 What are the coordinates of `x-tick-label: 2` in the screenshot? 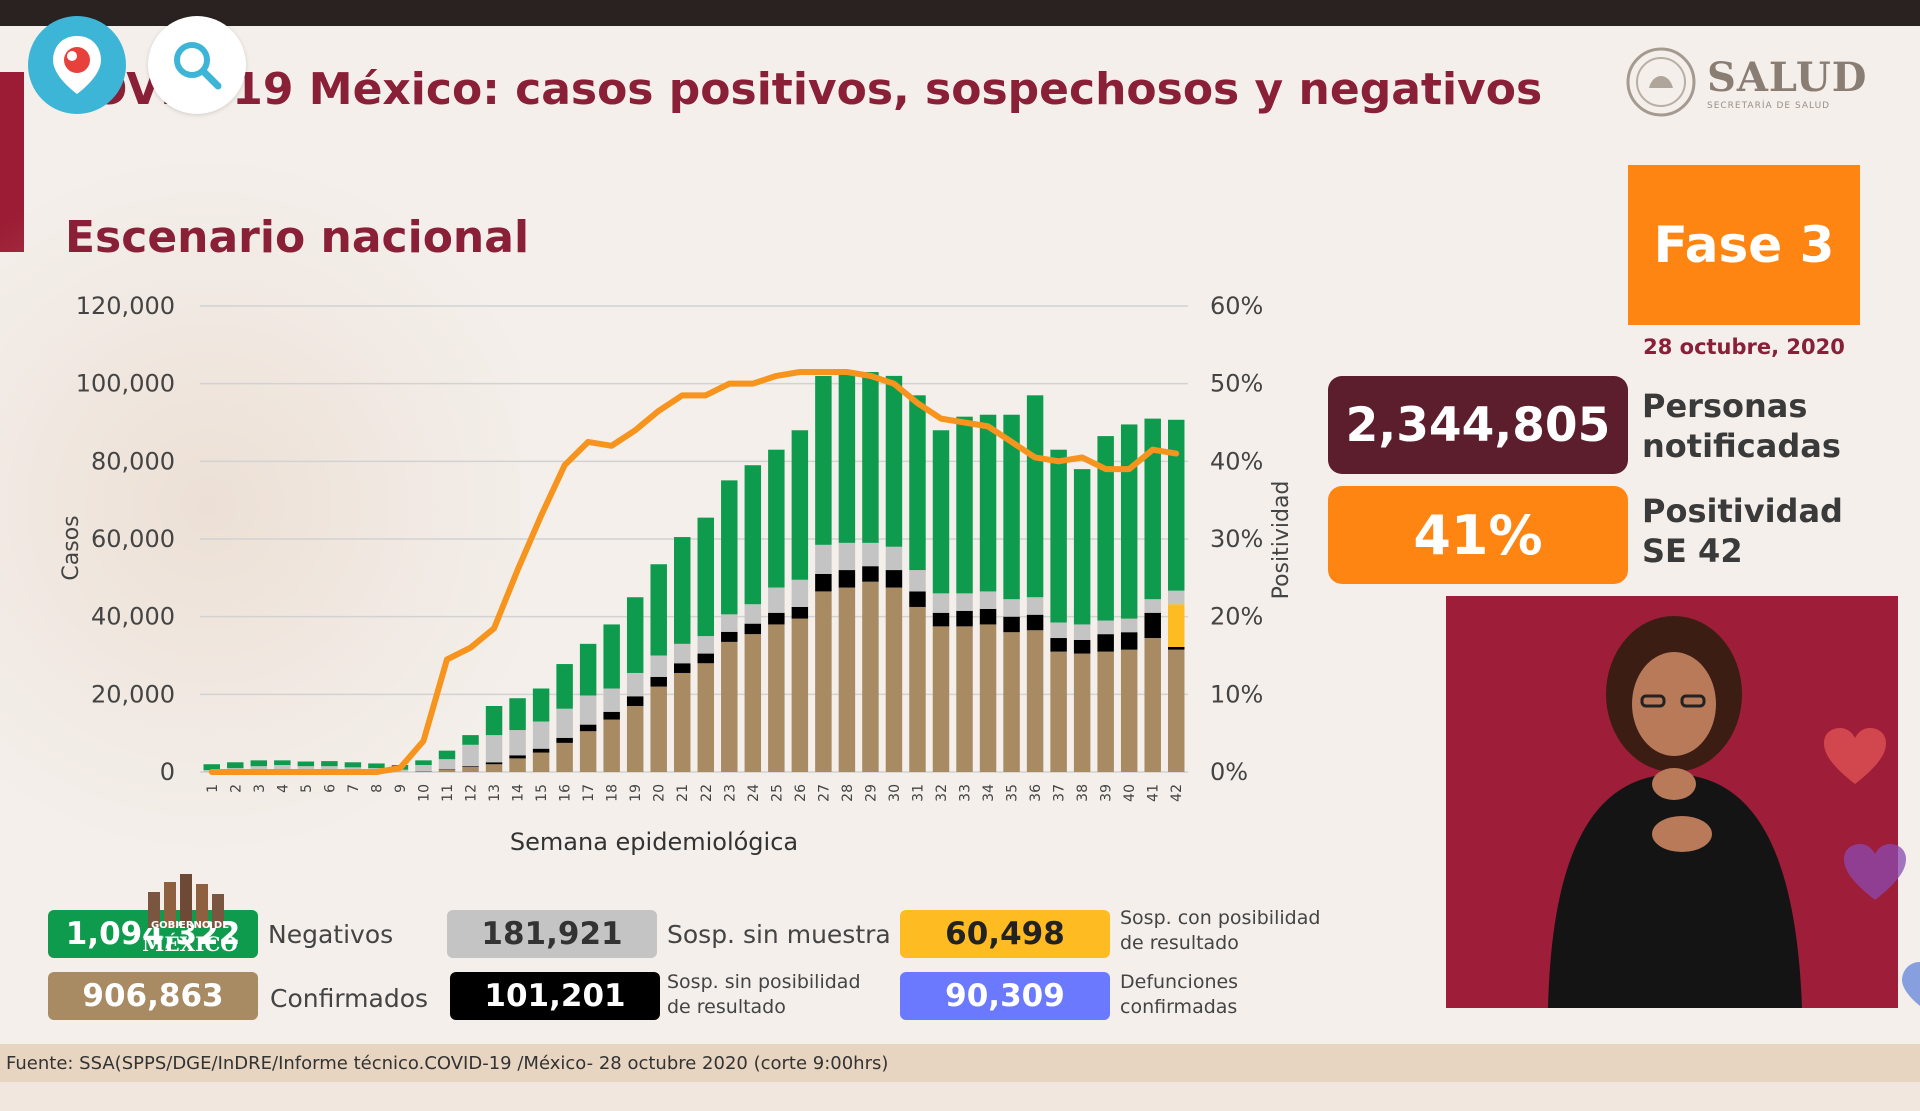 It's located at (236, 788).